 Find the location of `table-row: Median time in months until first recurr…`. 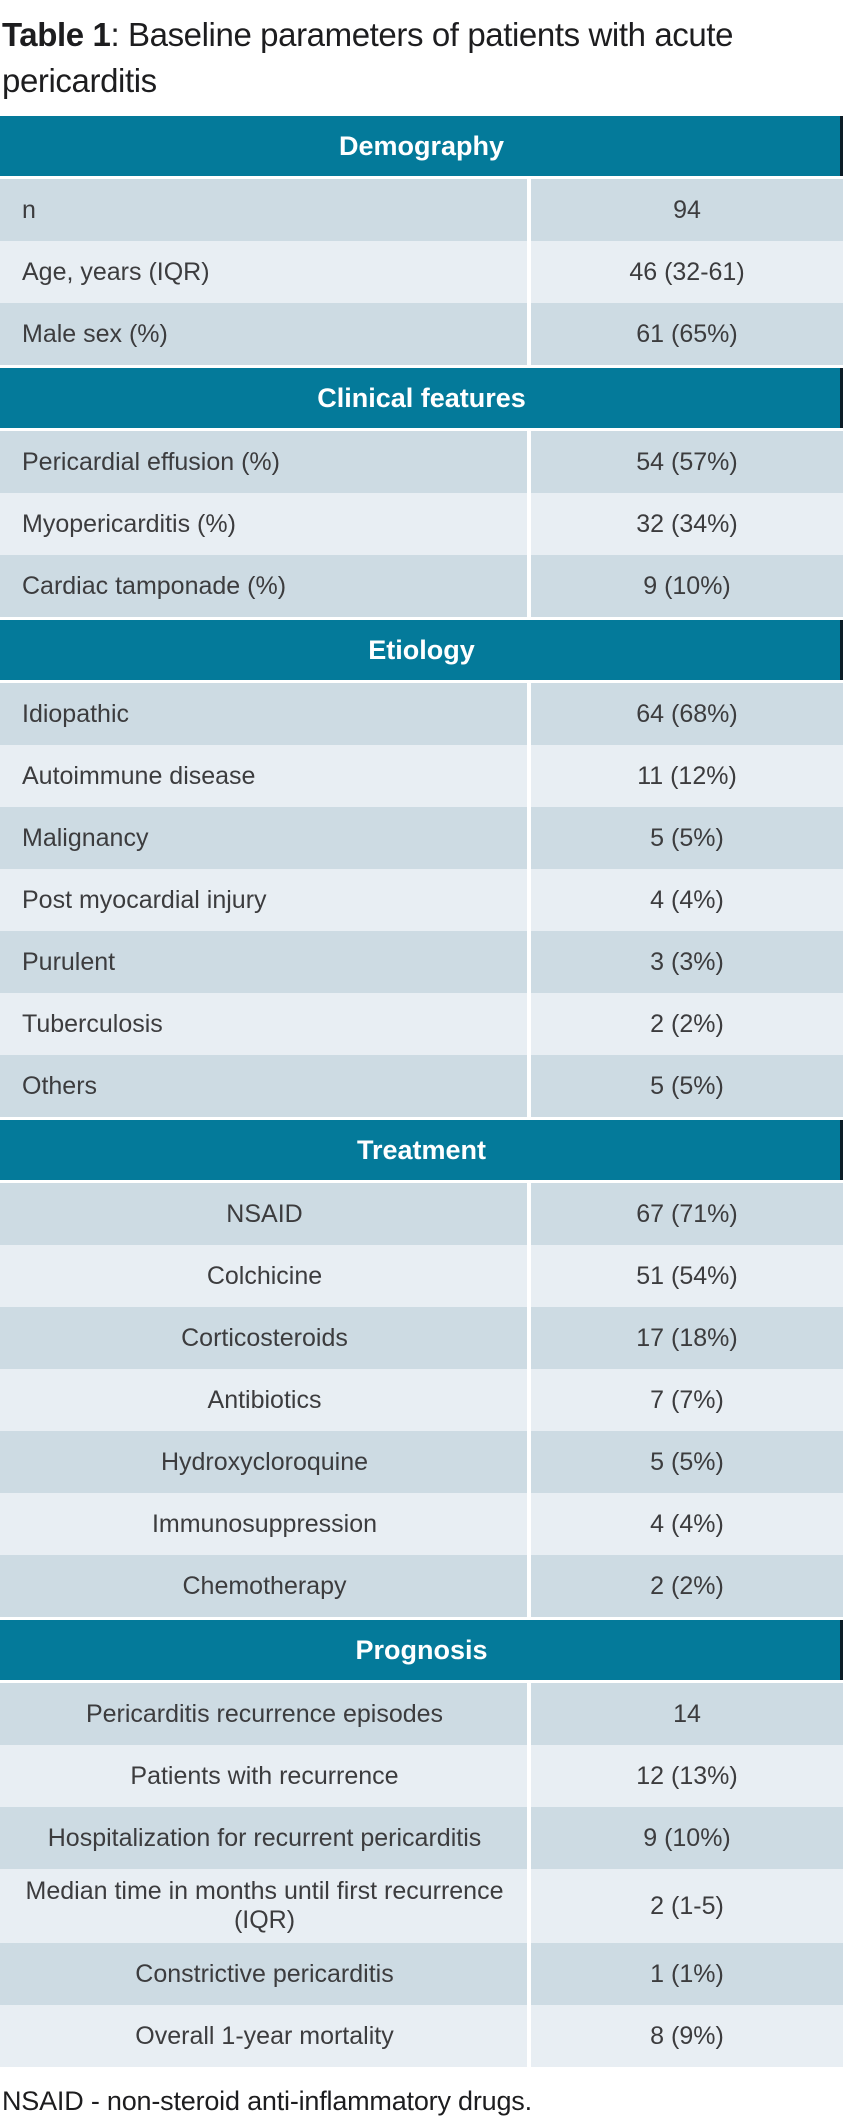

table-row: Median time in months until first recurr… is located at coordinates (421, 1906).